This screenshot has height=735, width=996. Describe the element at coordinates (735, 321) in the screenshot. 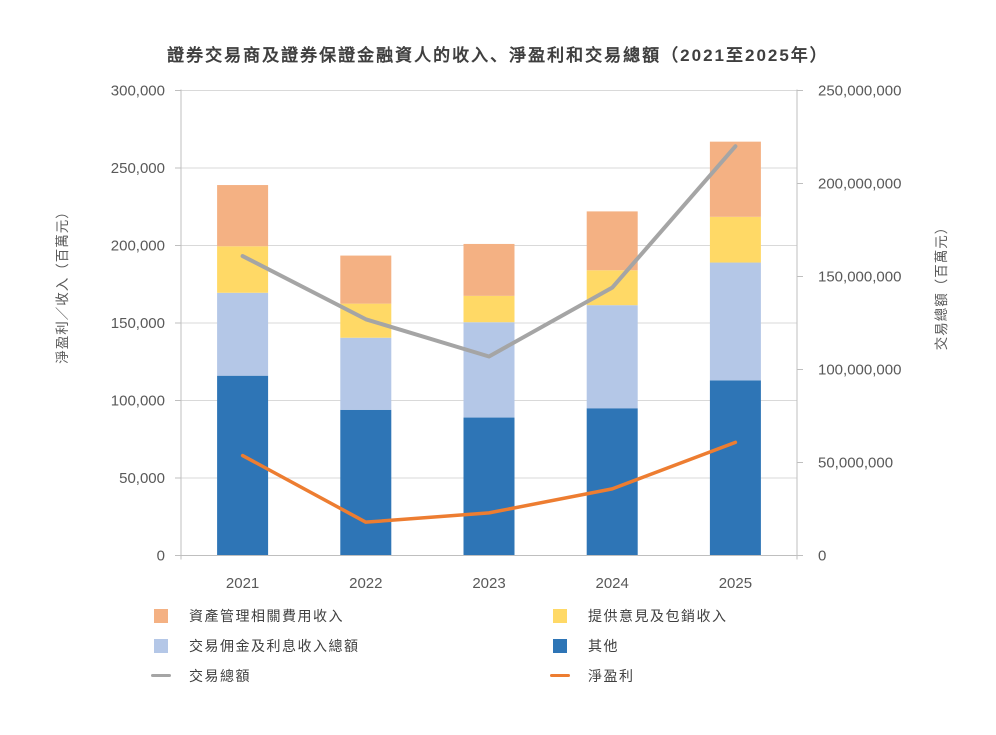

I see `bar-segment-commission-interest-income-2025` at that location.